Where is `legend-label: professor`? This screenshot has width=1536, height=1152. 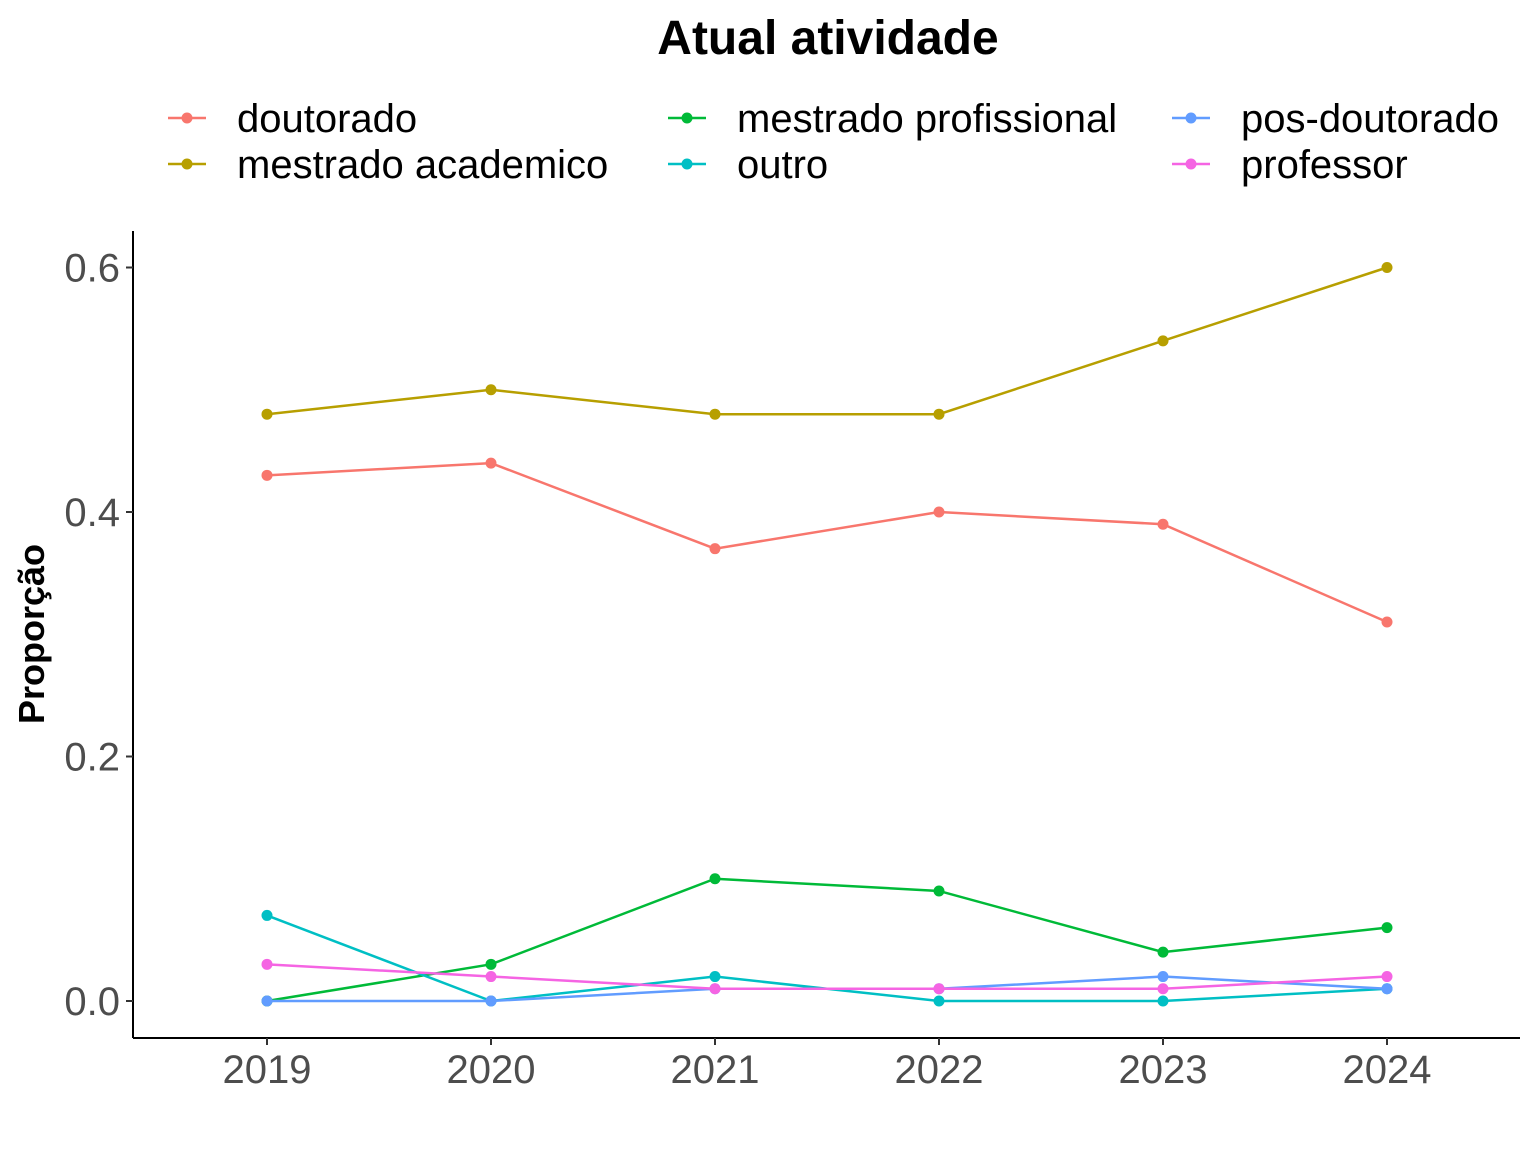 legend-label: professor is located at coordinates (1324, 165).